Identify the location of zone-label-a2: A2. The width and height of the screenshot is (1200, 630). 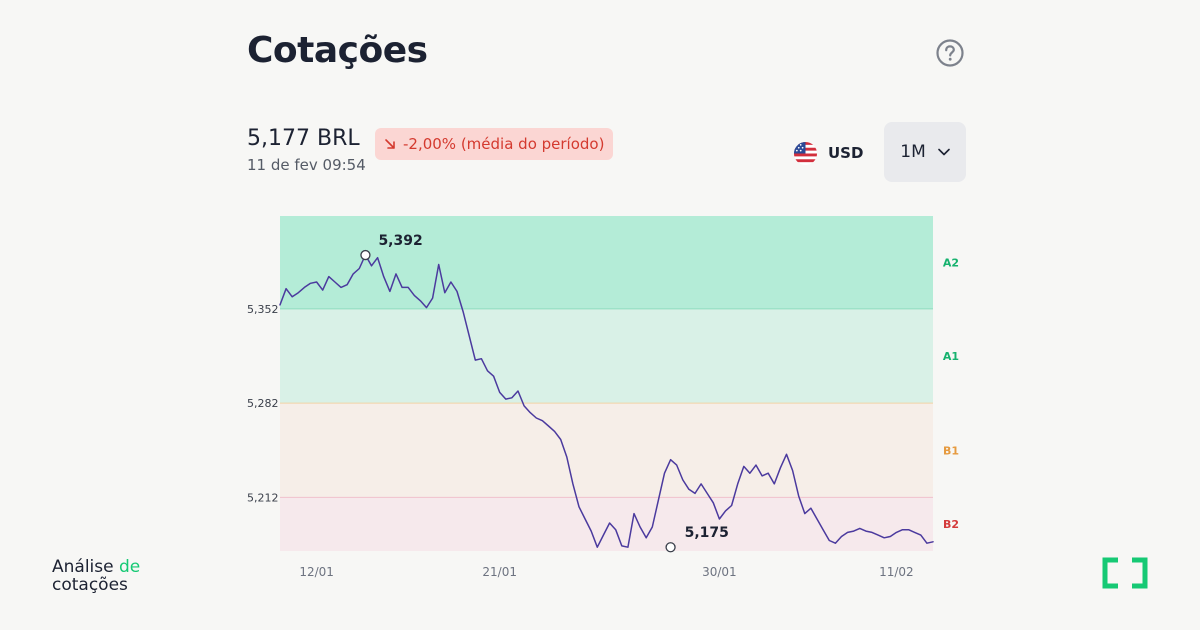
(951, 262).